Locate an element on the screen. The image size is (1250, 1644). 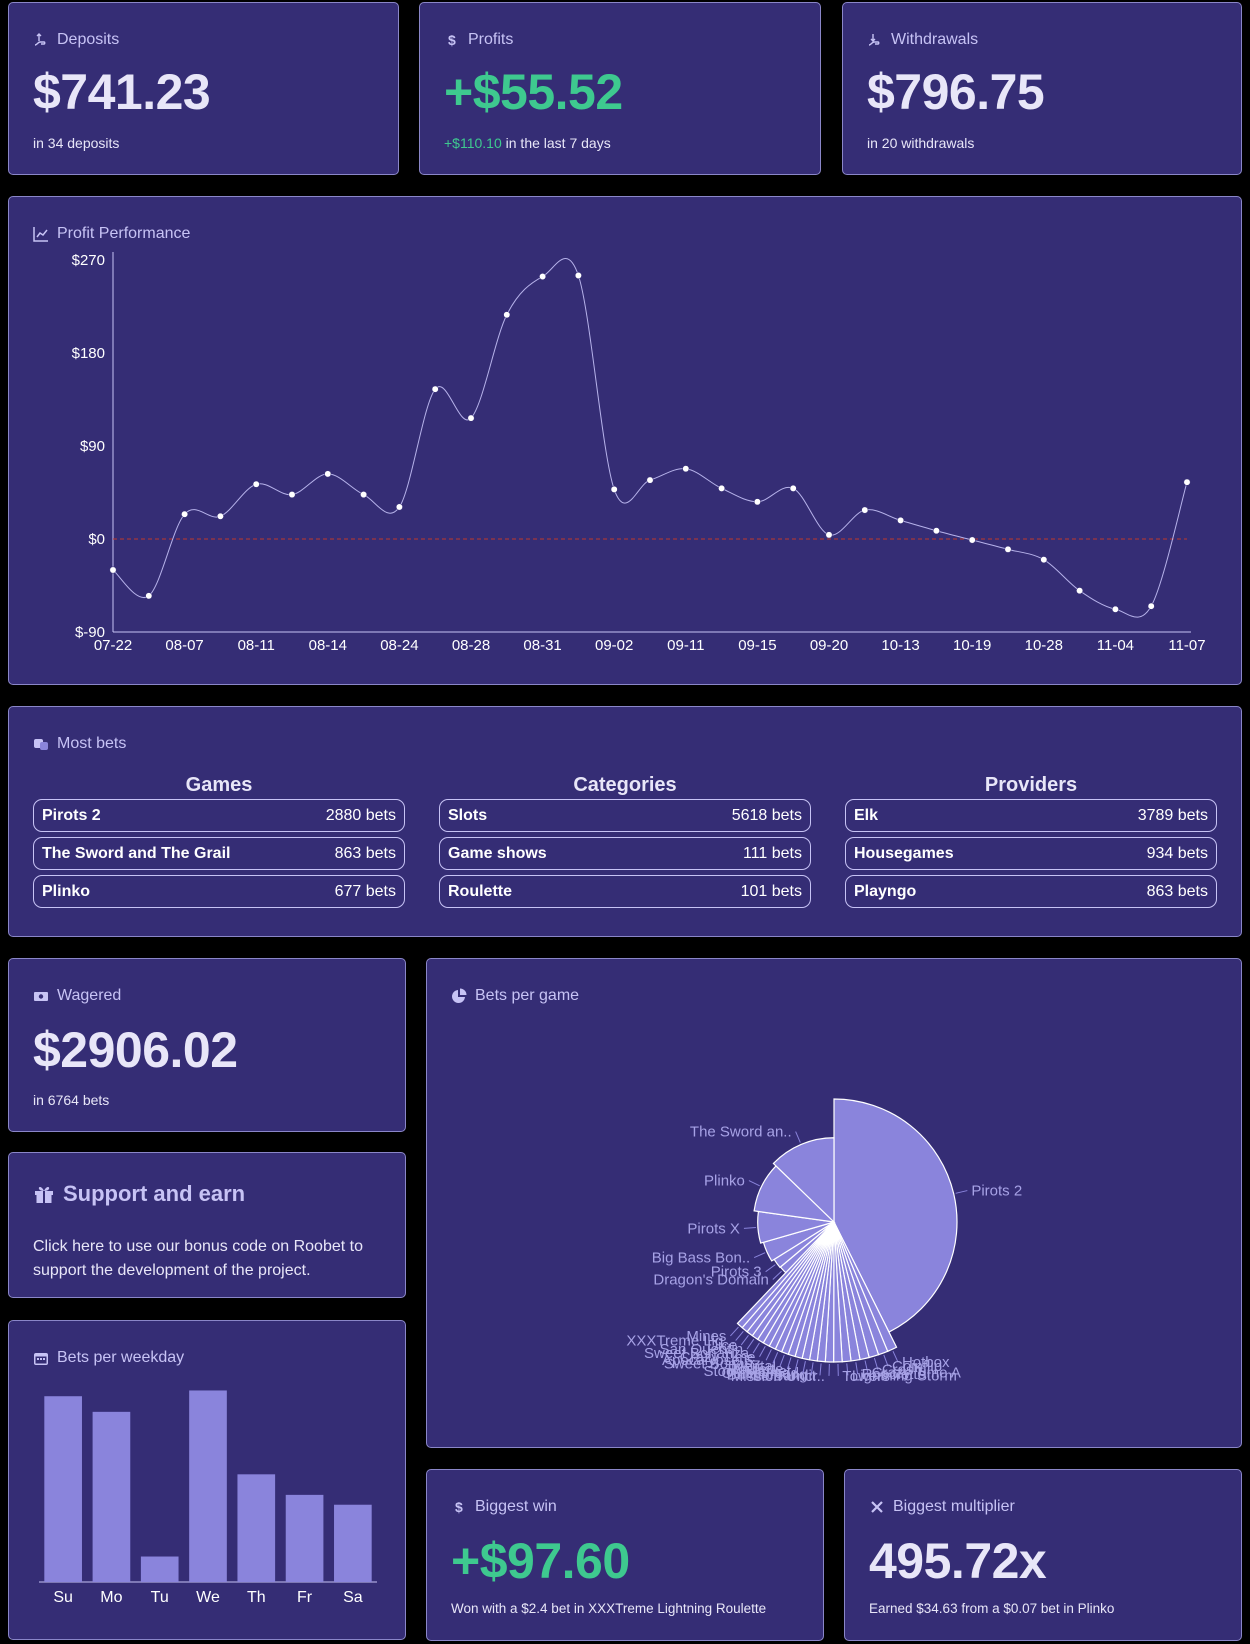
withdrawals-card: Withdrawals $796.75 in 20 withdrawals is located at coordinates (1042, 88).